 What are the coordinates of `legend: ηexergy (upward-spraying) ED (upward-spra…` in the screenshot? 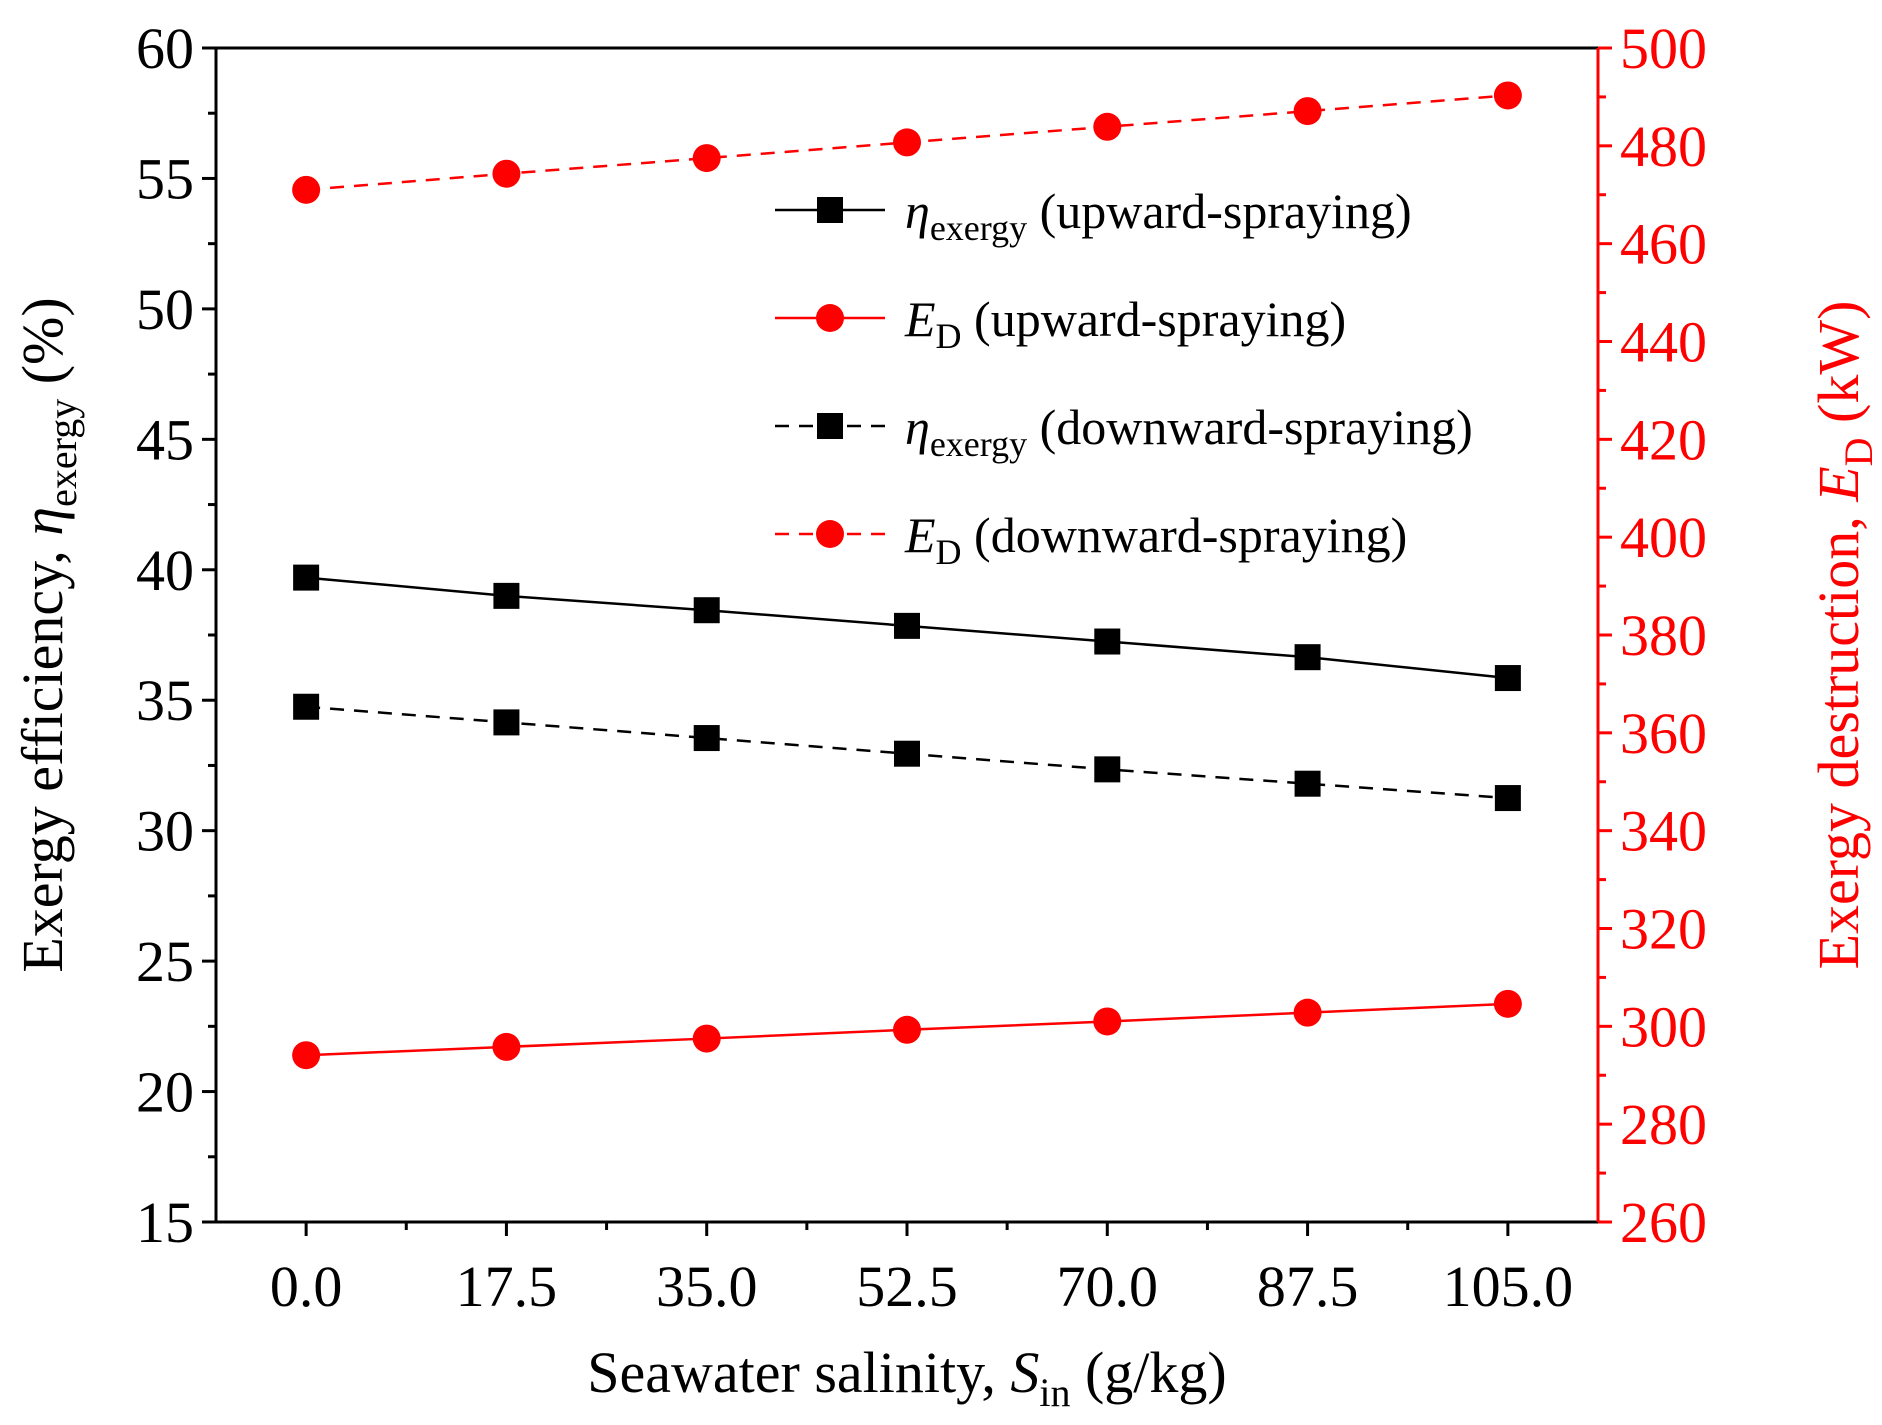 It's located at (1124, 377).